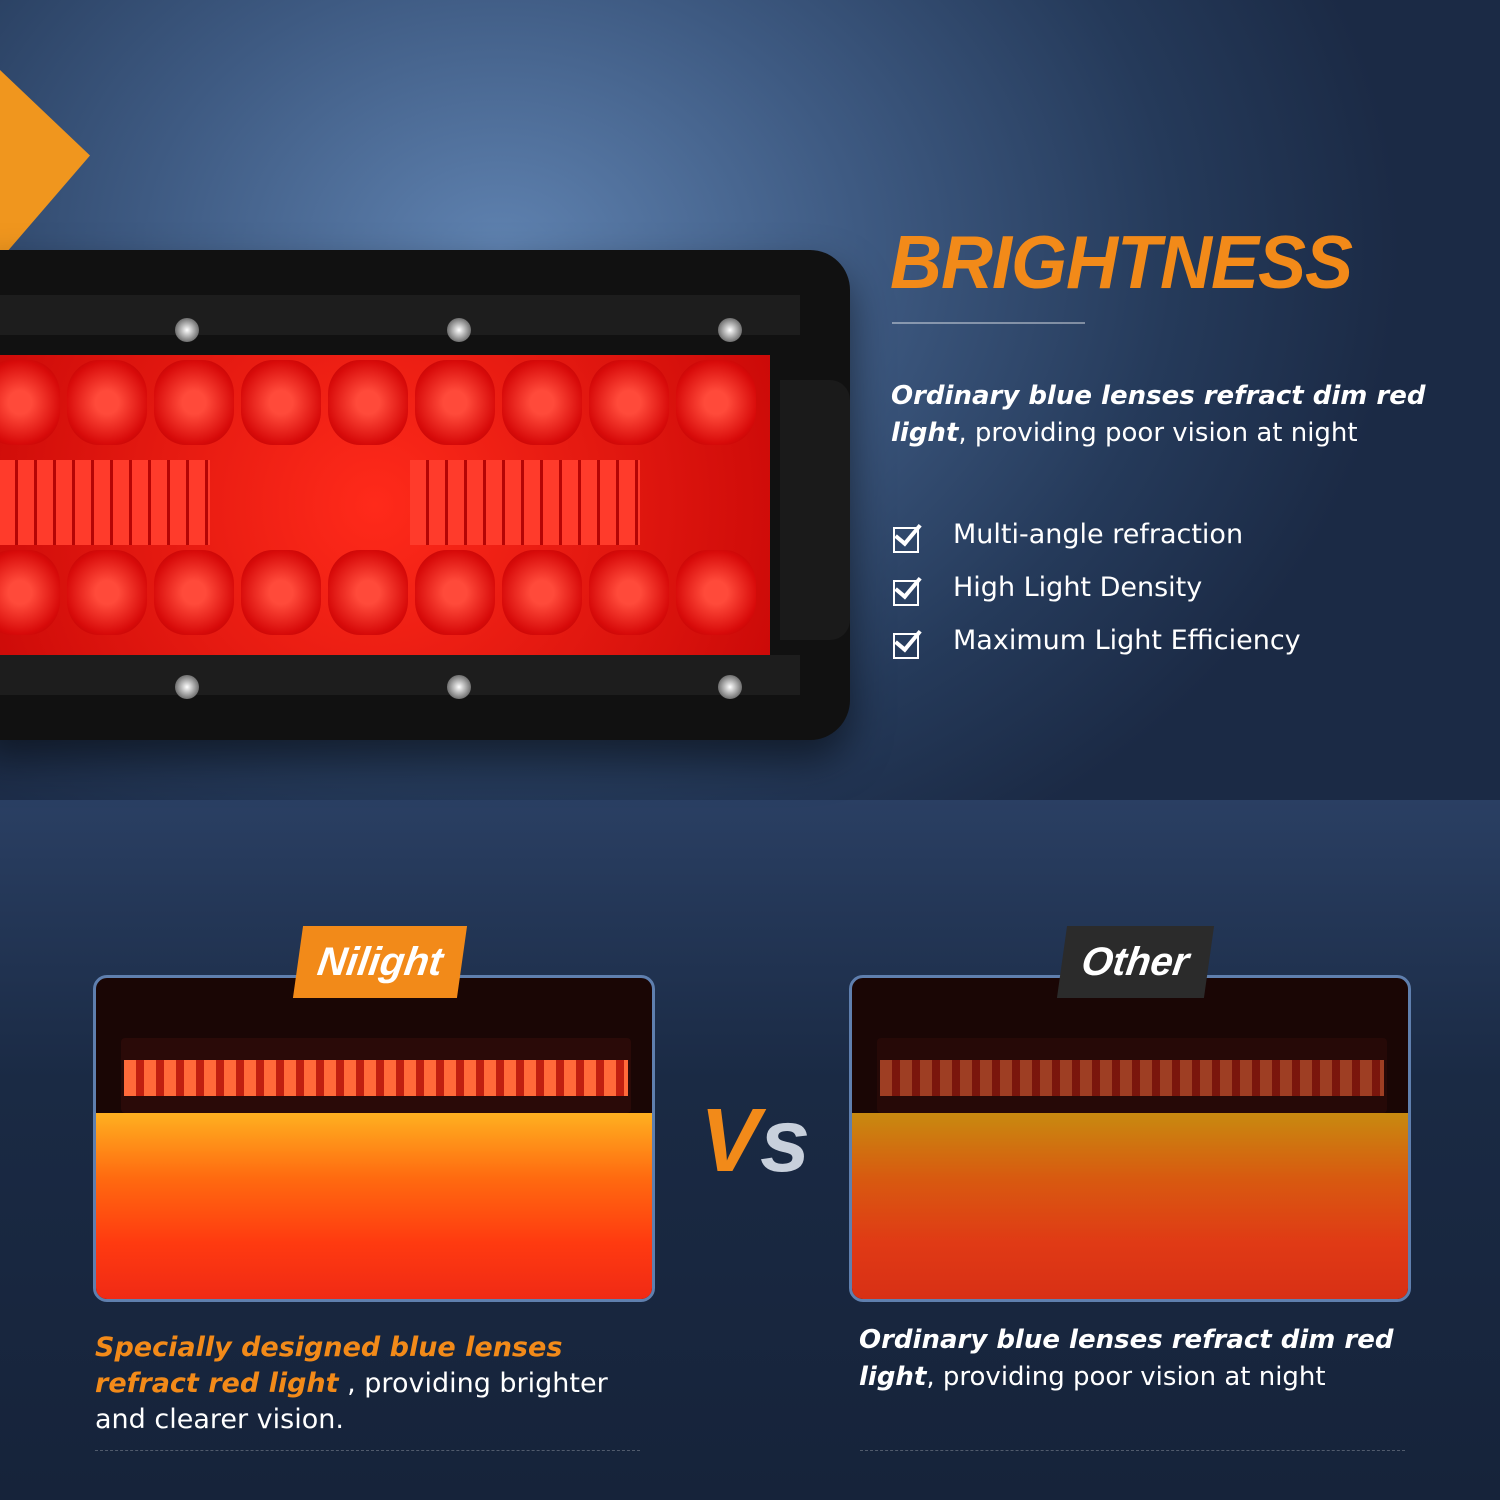 This screenshot has width=1500, height=1500. Describe the element at coordinates (755, 1141) in the screenshot. I see `vs-label: Vs` at that location.